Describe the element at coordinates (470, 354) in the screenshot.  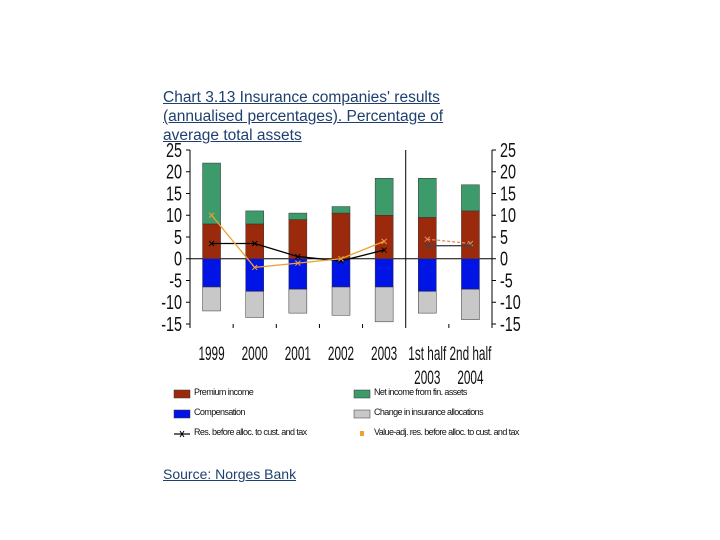
I see `x-tick-label: 2nd half` at that location.